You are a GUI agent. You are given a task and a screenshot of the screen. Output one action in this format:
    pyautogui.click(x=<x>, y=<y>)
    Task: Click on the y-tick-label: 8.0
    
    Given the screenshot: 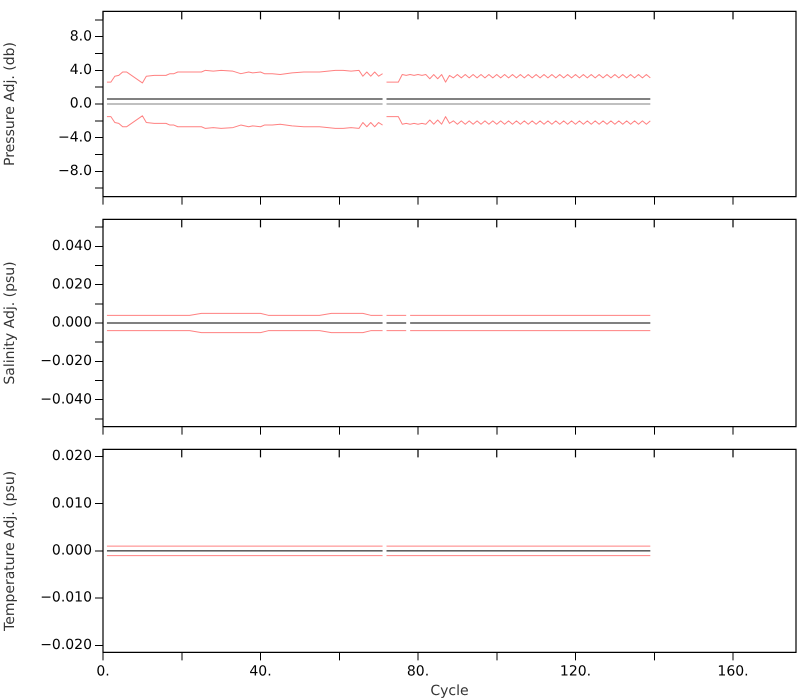 What is the action you would take?
    pyautogui.click(x=81, y=36)
    